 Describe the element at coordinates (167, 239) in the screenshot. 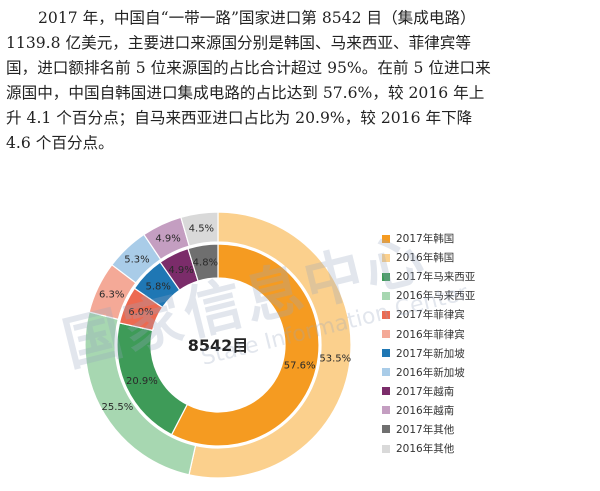

I see `data-label-2016-越南: 4.9%` at that location.